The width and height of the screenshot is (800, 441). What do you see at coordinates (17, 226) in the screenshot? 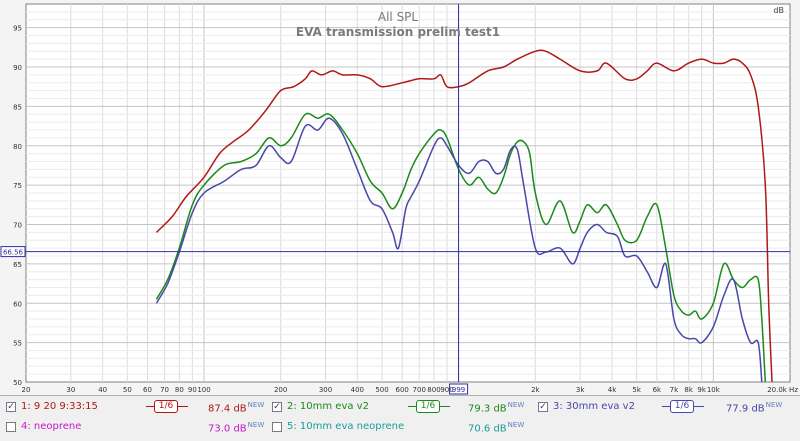
I see `y-tick-label: 70` at bounding box center [17, 226].